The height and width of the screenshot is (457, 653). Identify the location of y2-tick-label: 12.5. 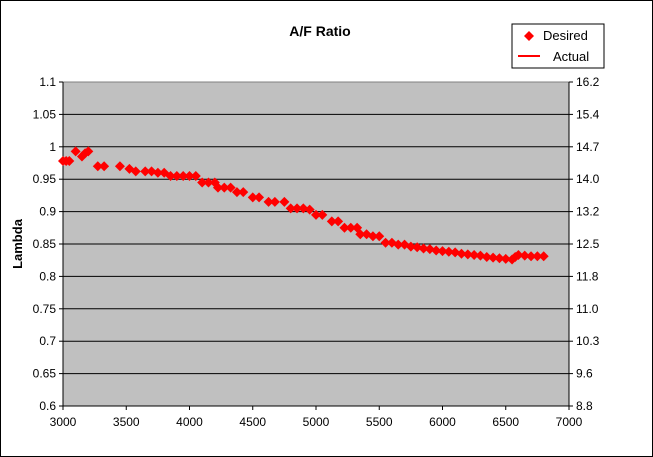
(588, 244).